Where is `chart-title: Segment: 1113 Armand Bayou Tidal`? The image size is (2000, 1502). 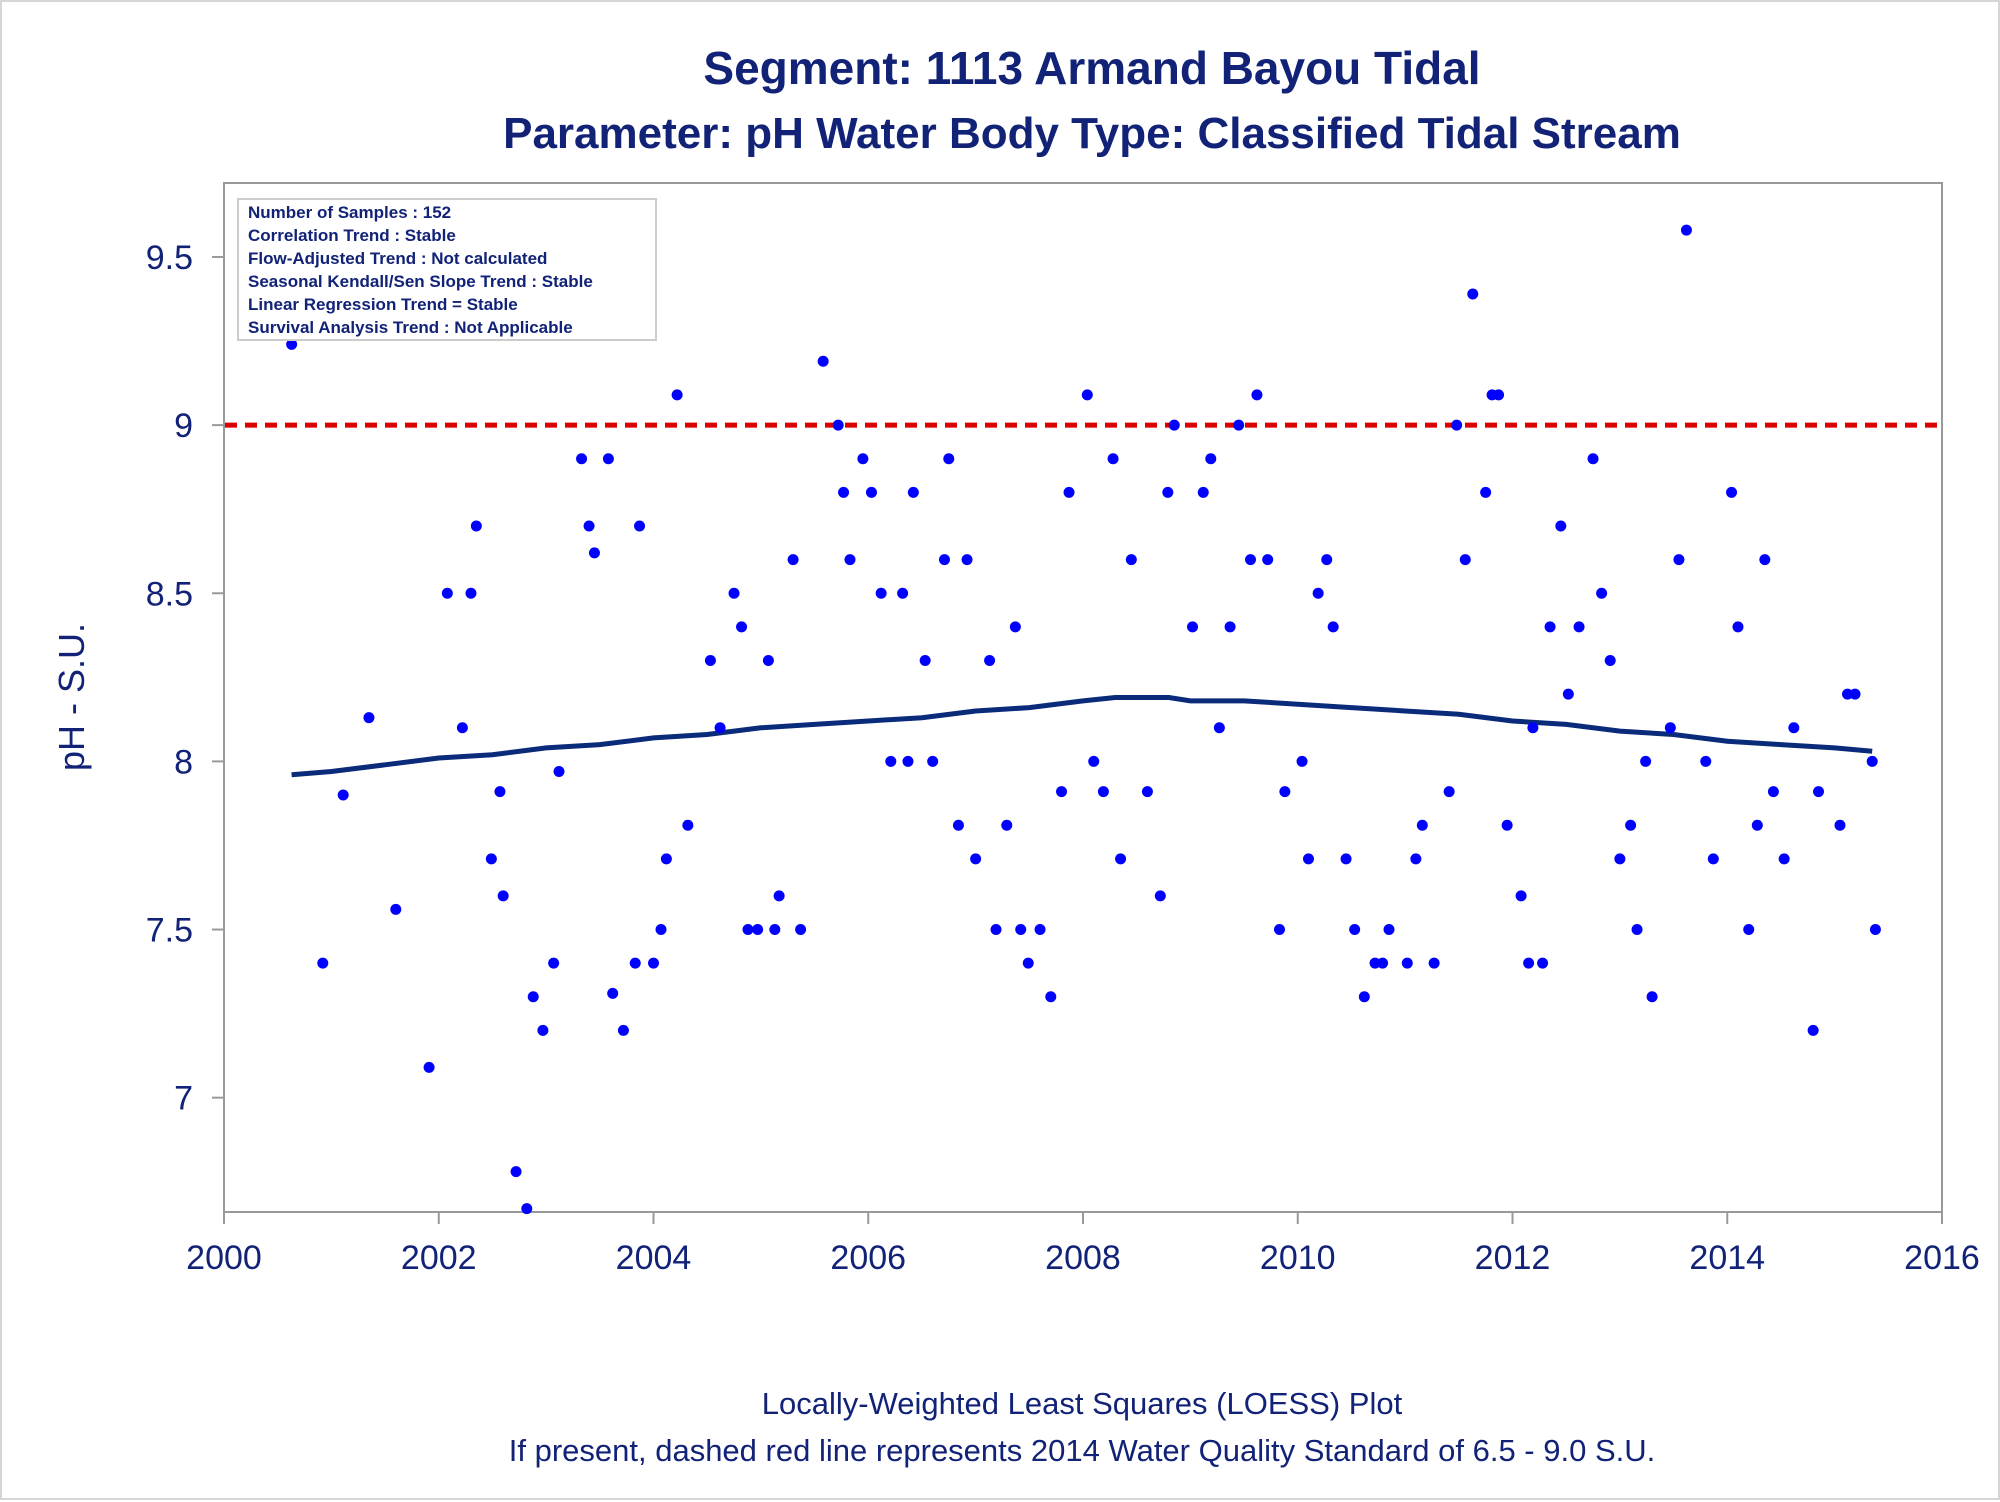 chart-title: Segment: 1113 Armand Bayou Tidal is located at coordinates (1091, 68).